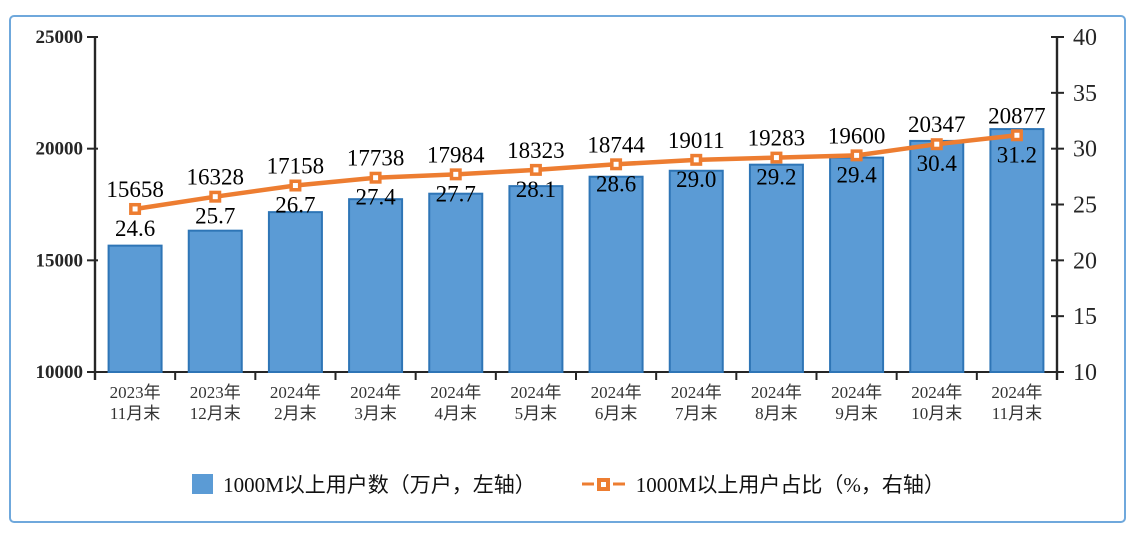 Image resolution: width=1137 pixels, height=545 pixels. I want to click on line-value-label: 29.2, so click(776, 177).